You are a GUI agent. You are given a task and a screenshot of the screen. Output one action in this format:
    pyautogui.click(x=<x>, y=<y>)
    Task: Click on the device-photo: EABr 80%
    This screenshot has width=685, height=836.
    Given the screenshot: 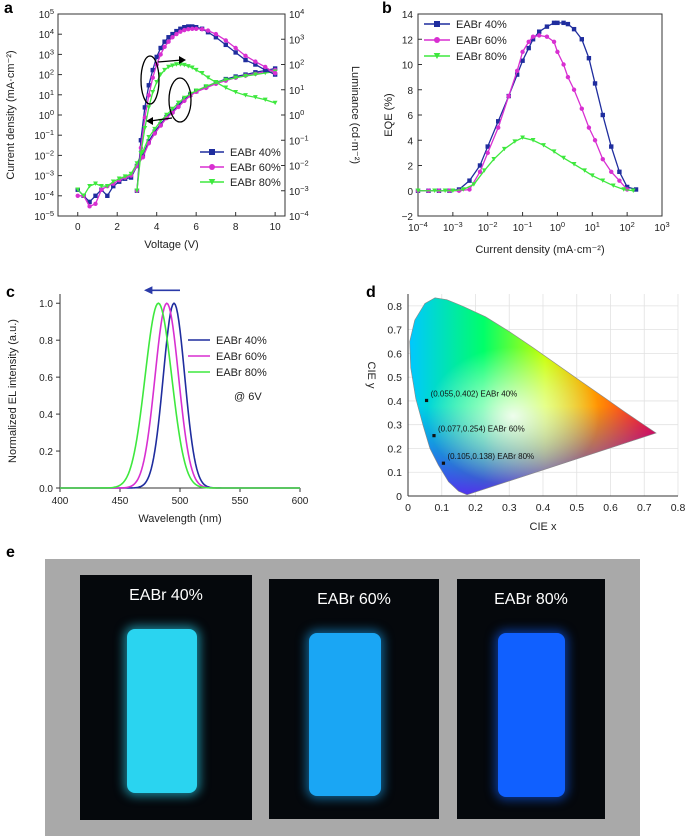 What is the action you would take?
    pyautogui.click(x=531, y=699)
    